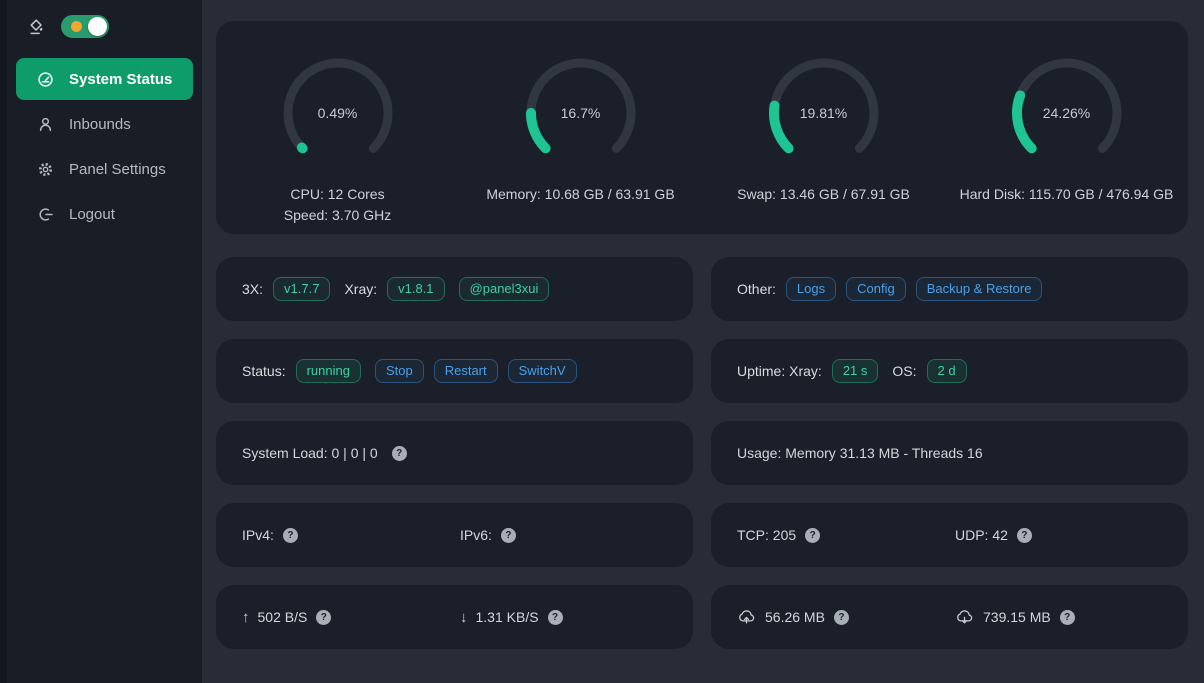  Describe the element at coordinates (454, 453) in the screenshot. I see `system-load-card: System Load: 0 | 0 | 0` at that location.